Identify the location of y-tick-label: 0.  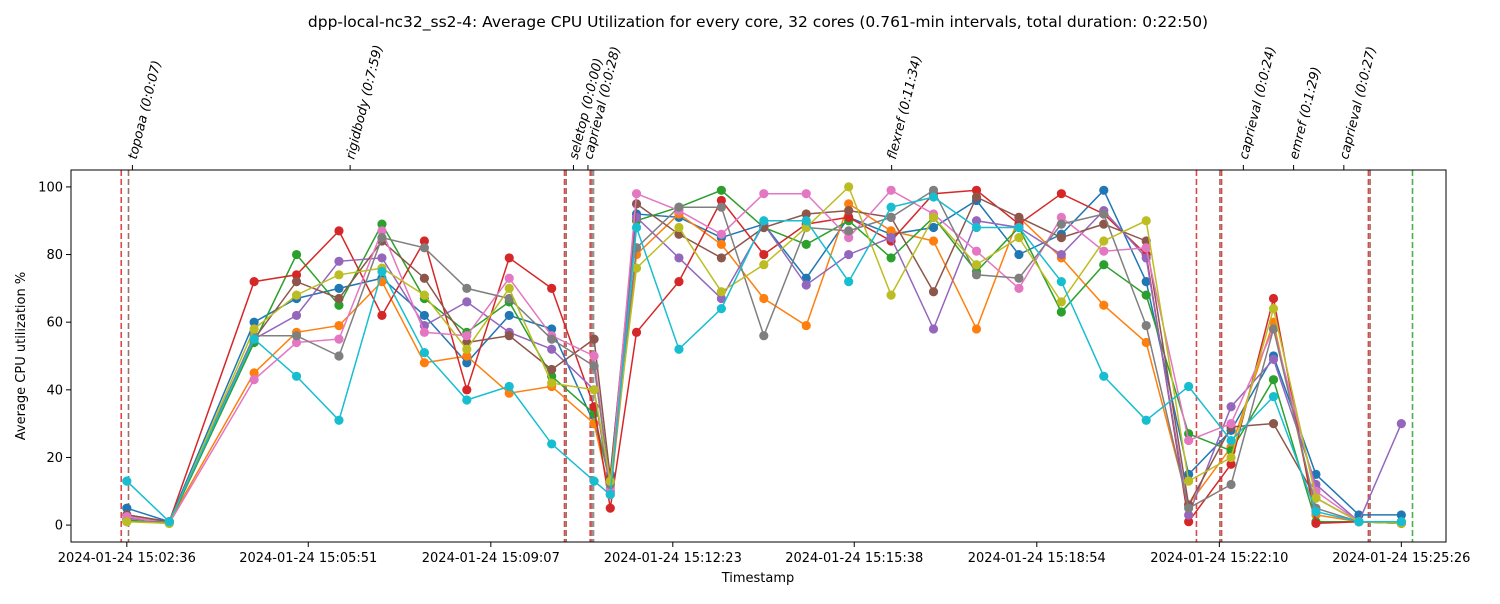
(59, 526).